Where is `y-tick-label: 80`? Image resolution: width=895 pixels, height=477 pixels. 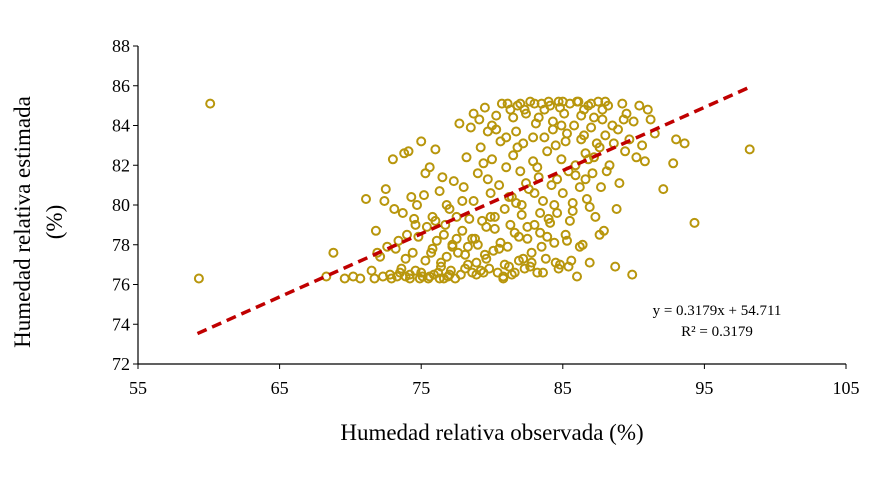 y-tick-label: 80 is located at coordinates (121, 205).